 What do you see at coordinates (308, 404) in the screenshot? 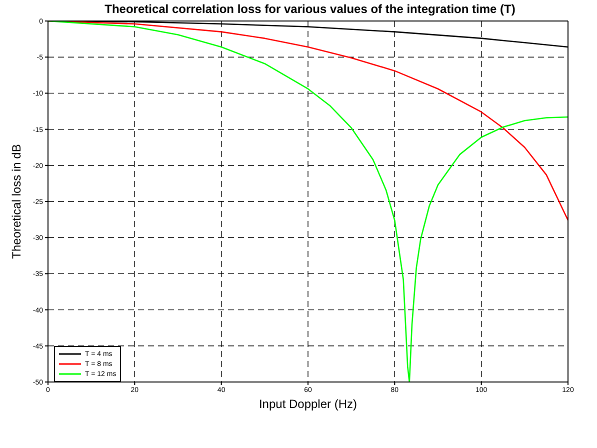
I see `x-axis-title: Input Doppler (Hz)` at bounding box center [308, 404].